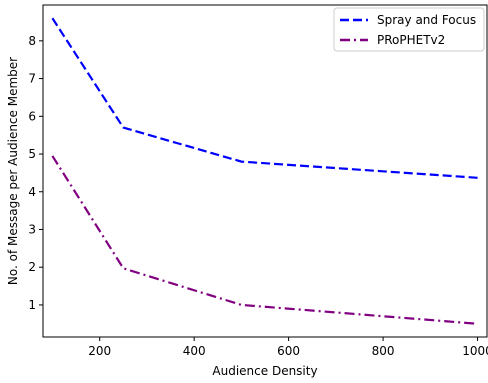 Image resolution: width=488 pixels, height=383 pixels. I want to click on x-tick-label: 1000, so click(475, 351).